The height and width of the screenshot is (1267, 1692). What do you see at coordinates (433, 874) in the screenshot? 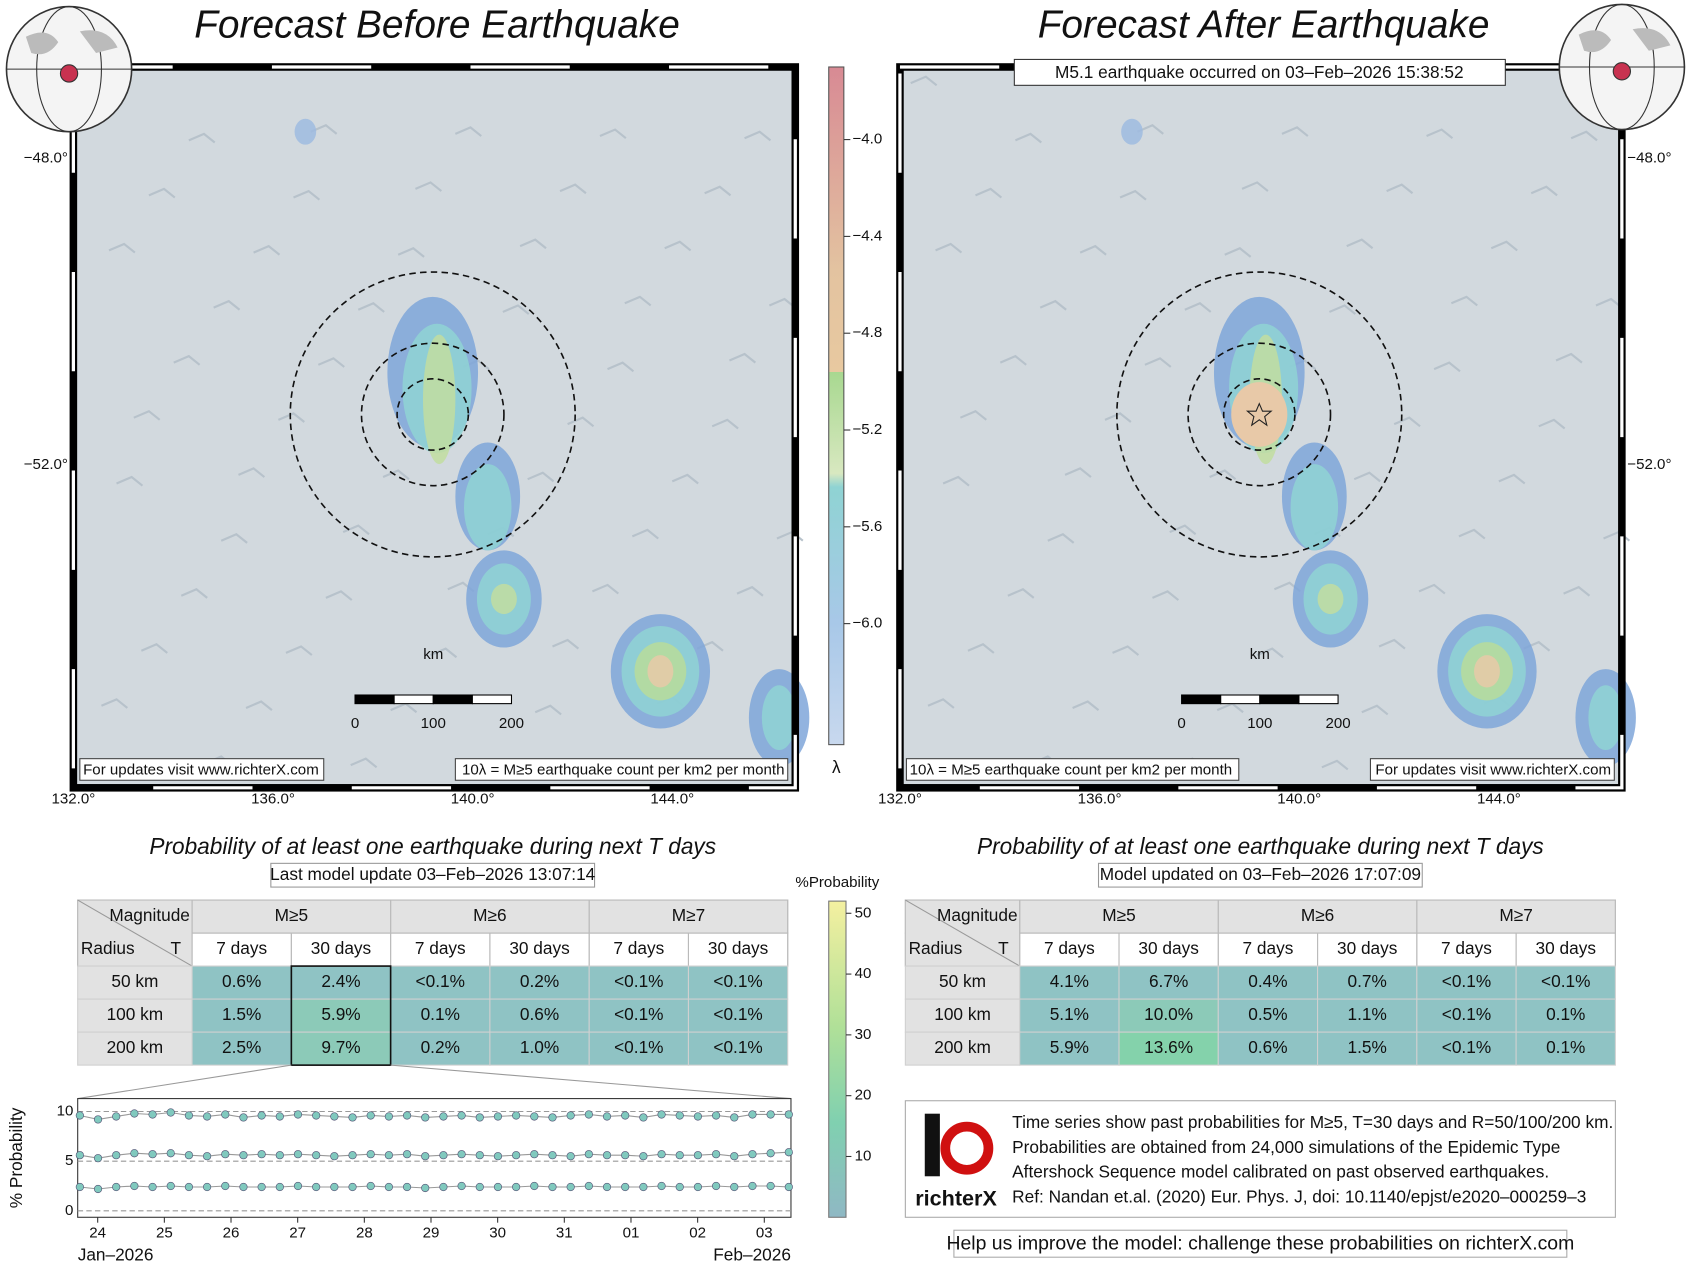
I see `table-subtitle: Last model update 03–Feb–2026 13:07:14` at bounding box center [433, 874].